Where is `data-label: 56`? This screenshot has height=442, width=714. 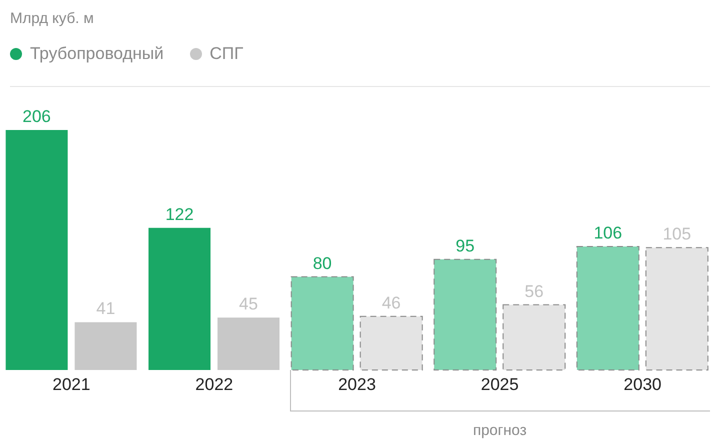 data-label: 56 is located at coordinates (534, 291).